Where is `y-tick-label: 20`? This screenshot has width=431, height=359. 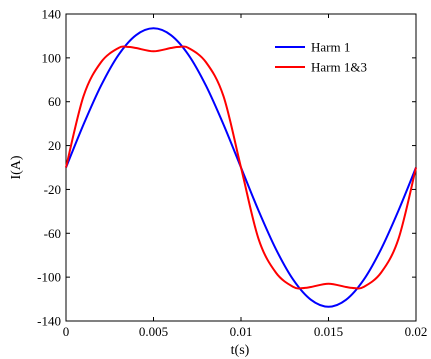 y-tick-label: 20 is located at coordinates (54, 145).